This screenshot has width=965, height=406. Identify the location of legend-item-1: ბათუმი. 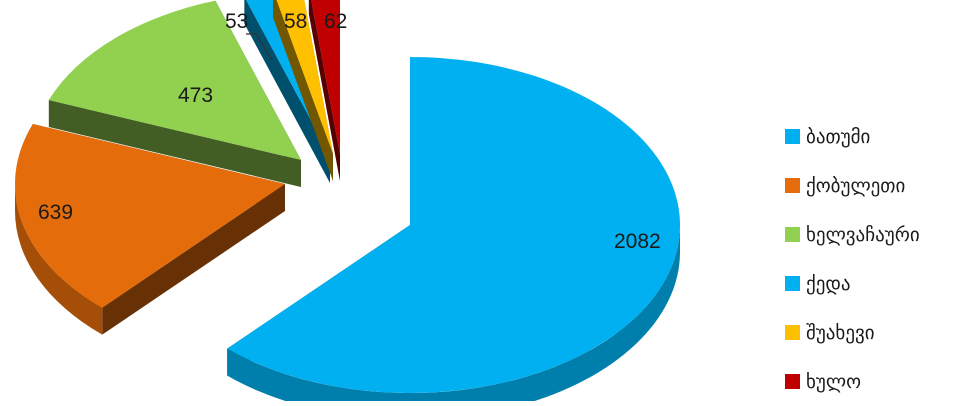
(875, 136).